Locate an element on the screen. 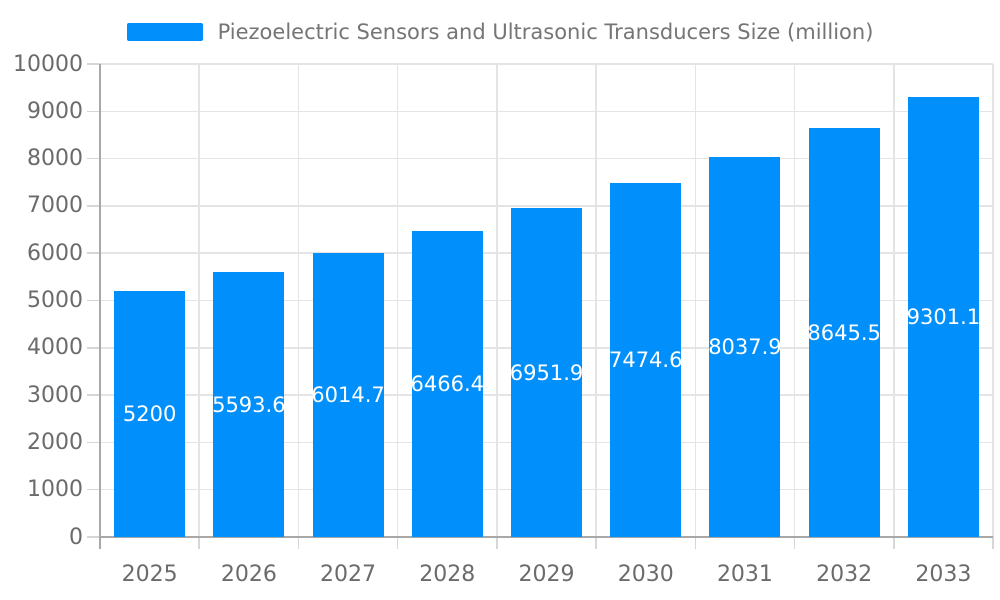 The image size is (1000, 600). bar-value-label: 5200 is located at coordinates (149, 414).